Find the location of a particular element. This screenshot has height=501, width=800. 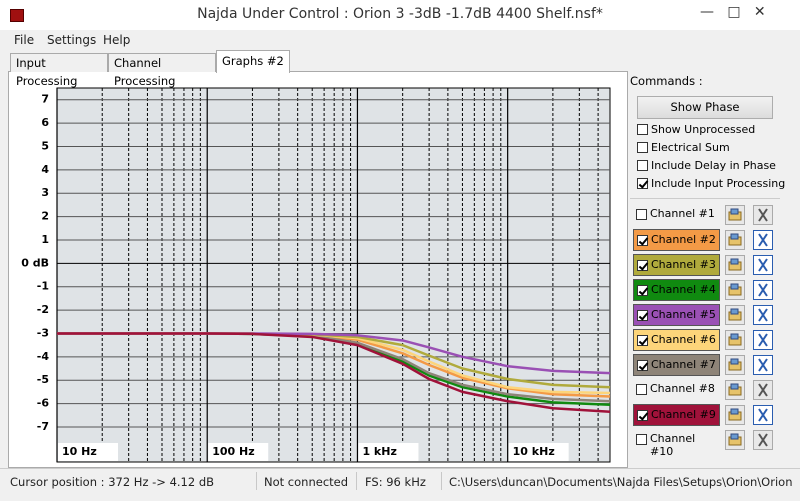

option-label: Include Delay in Phase is located at coordinates (713, 165).